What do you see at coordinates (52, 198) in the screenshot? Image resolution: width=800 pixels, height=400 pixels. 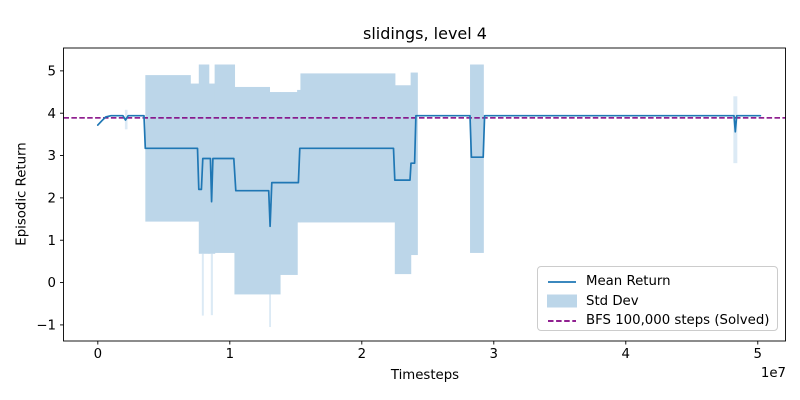 I see `y-tick-label: 2` at bounding box center [52, 198].